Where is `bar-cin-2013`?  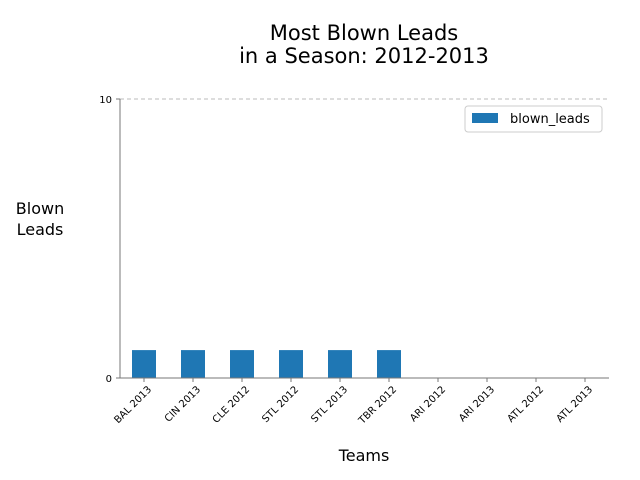 bar-cin-2013 is located at coordinates (193, 364).